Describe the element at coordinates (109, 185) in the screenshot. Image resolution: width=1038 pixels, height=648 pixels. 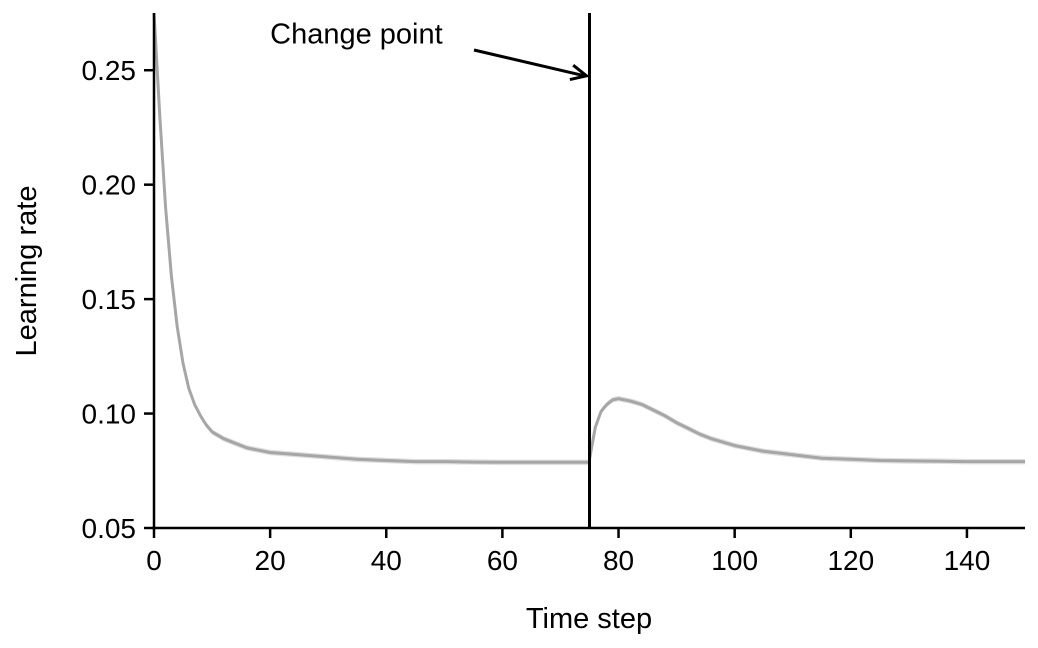
I see `y-tick-label: 0.20` at that location.